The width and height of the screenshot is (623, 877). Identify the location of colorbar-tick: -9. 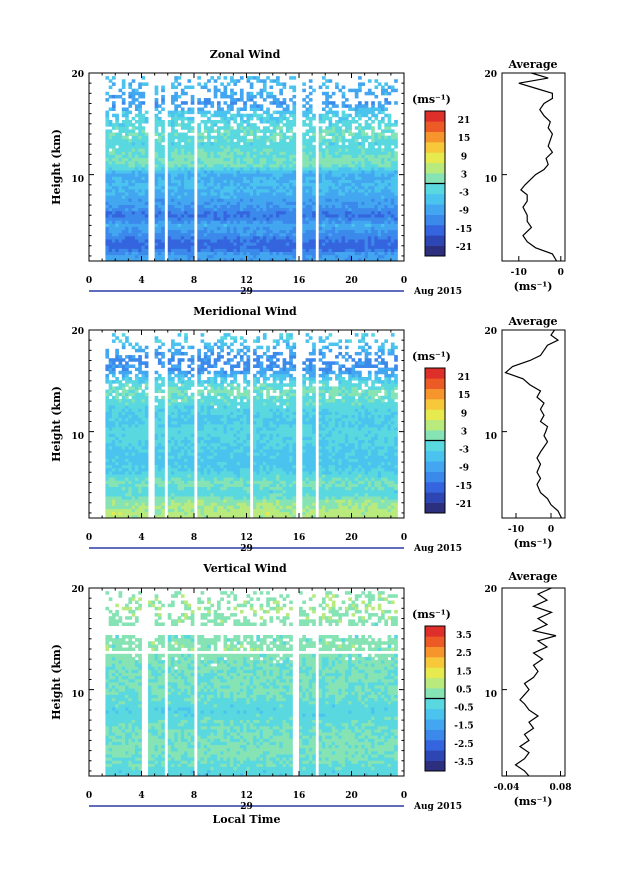
(464, 212).